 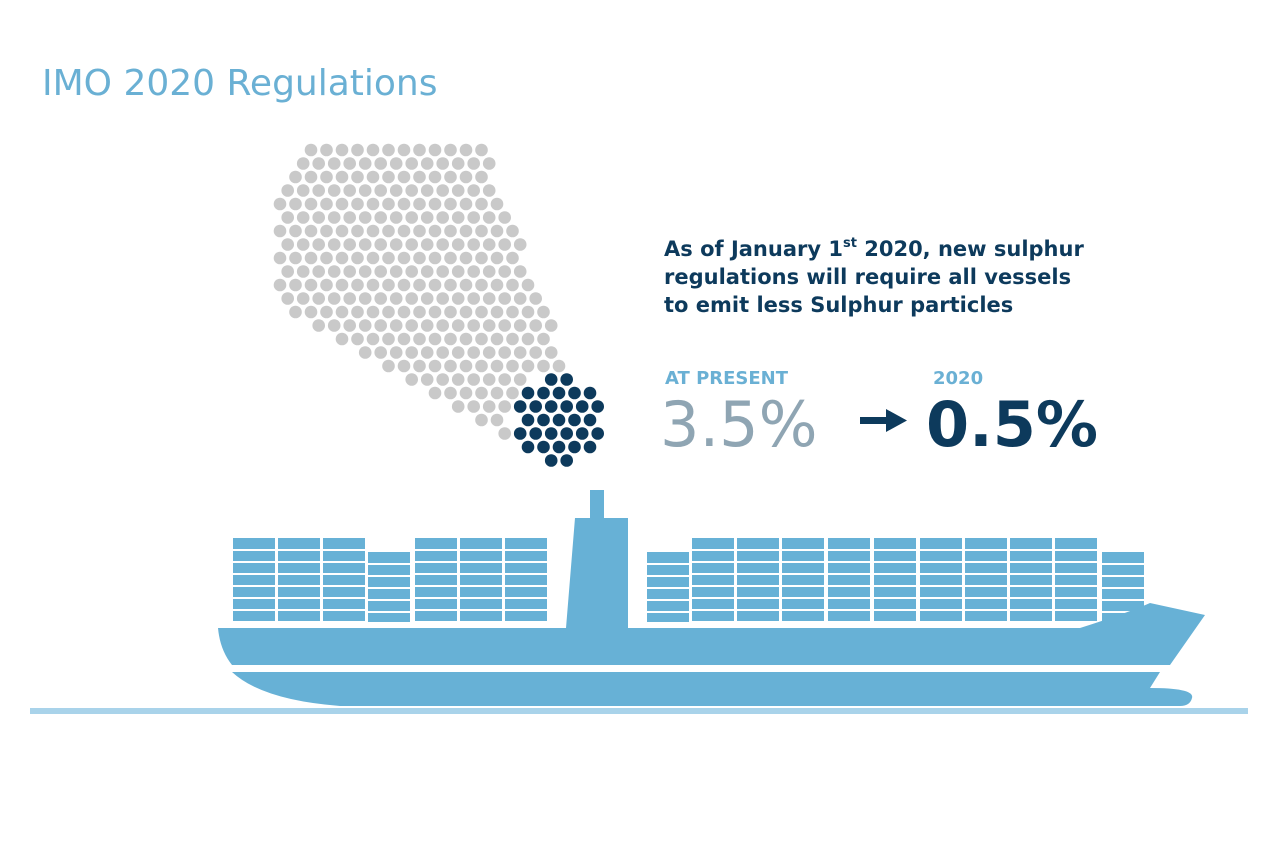 I want to click on statement-line: to emit less Sulphur particles, so click(x=838, y=305).